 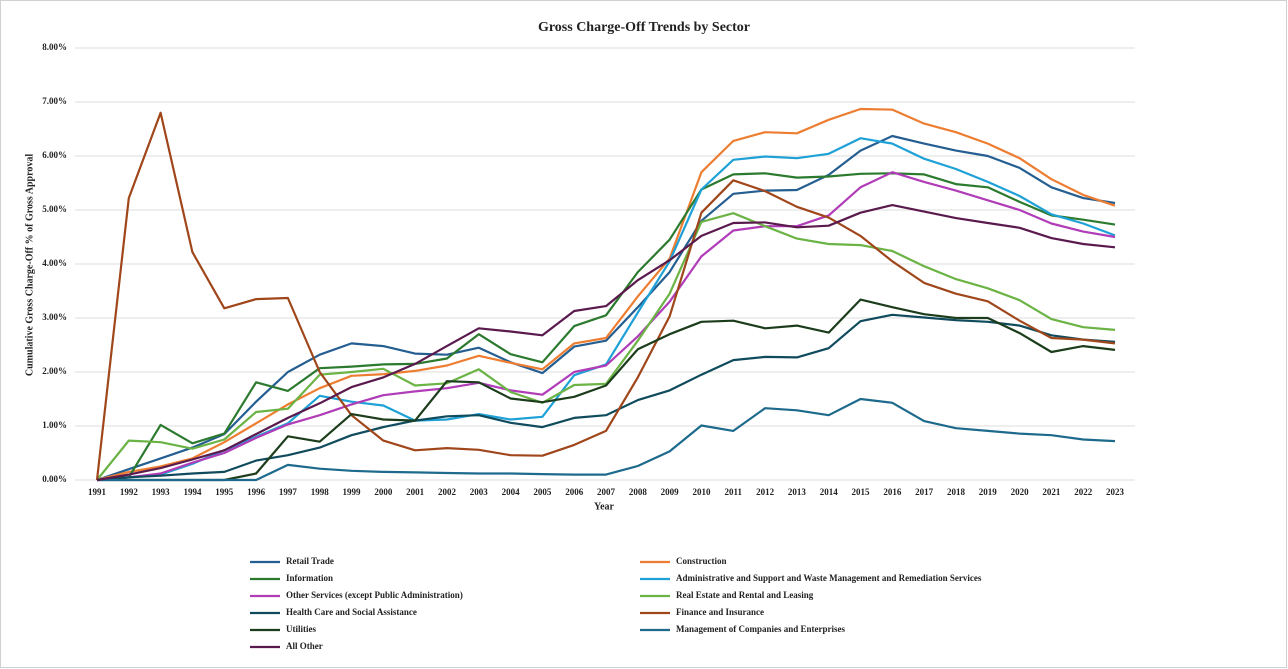 I want to click on x-tick-label: 1993, so click(x=161, y=492).